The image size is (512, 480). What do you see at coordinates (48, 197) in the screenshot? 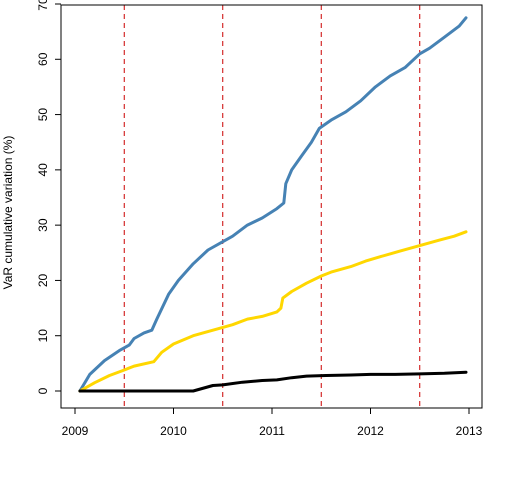
I see `y-axis: 0 10 20 30 40 50 60 70` at bounding box center [48, 197].